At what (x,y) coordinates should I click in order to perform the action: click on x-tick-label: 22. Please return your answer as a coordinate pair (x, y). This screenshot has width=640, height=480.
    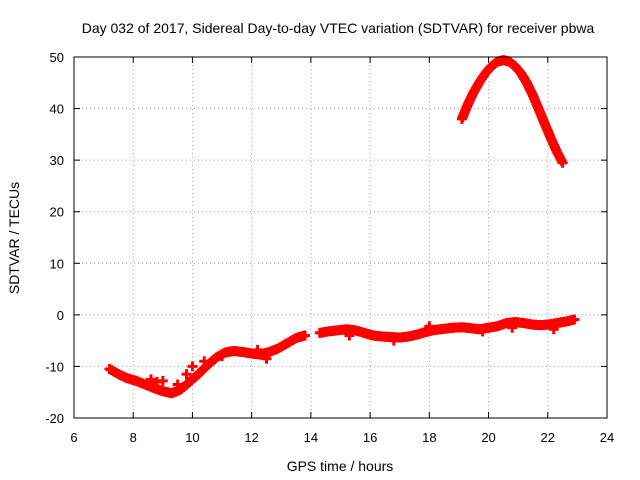
    Looking at the image, I should click on (548, 437).